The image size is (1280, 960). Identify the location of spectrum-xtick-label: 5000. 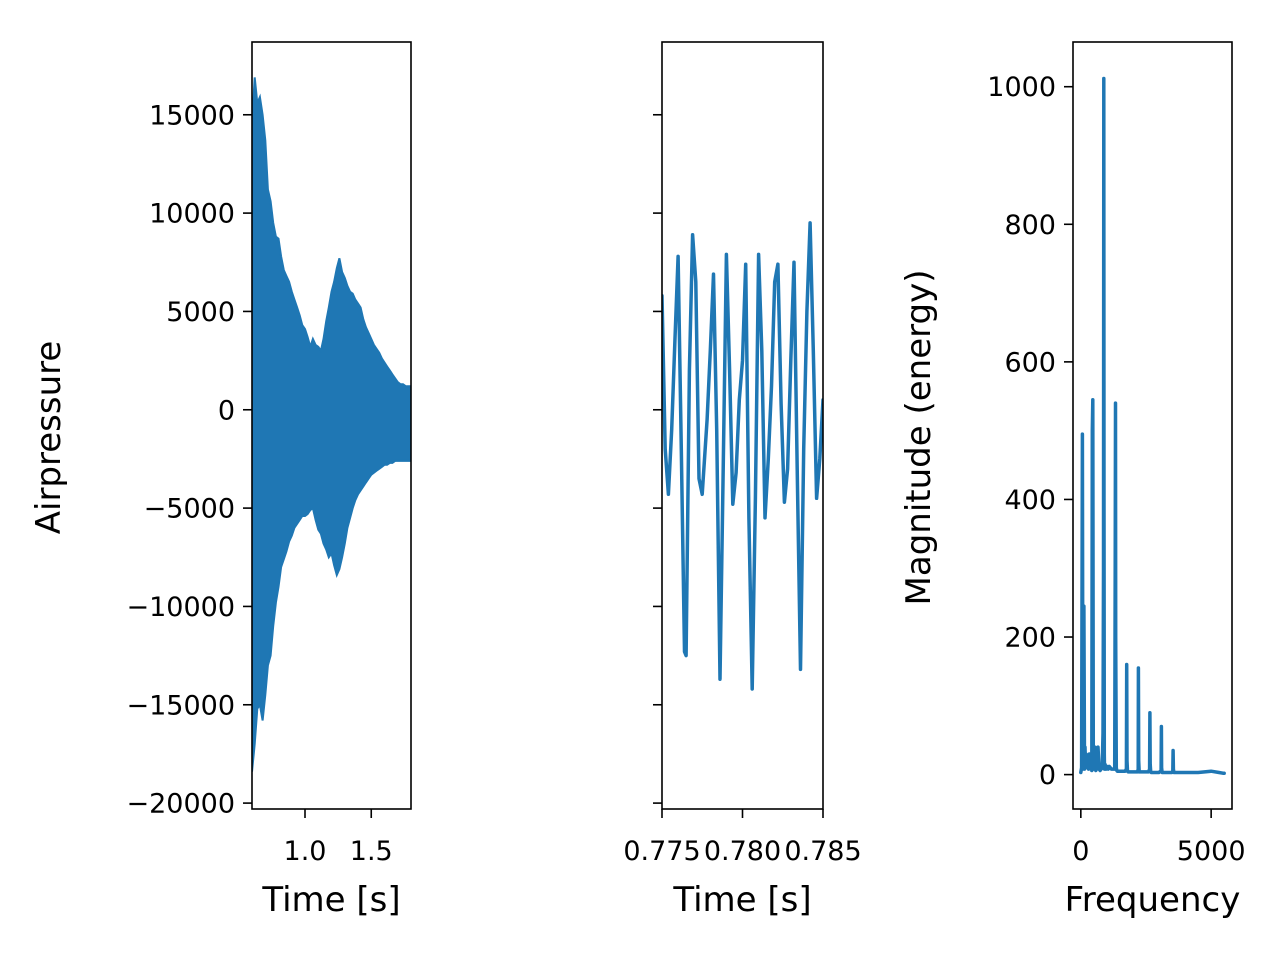
(1211, 851).